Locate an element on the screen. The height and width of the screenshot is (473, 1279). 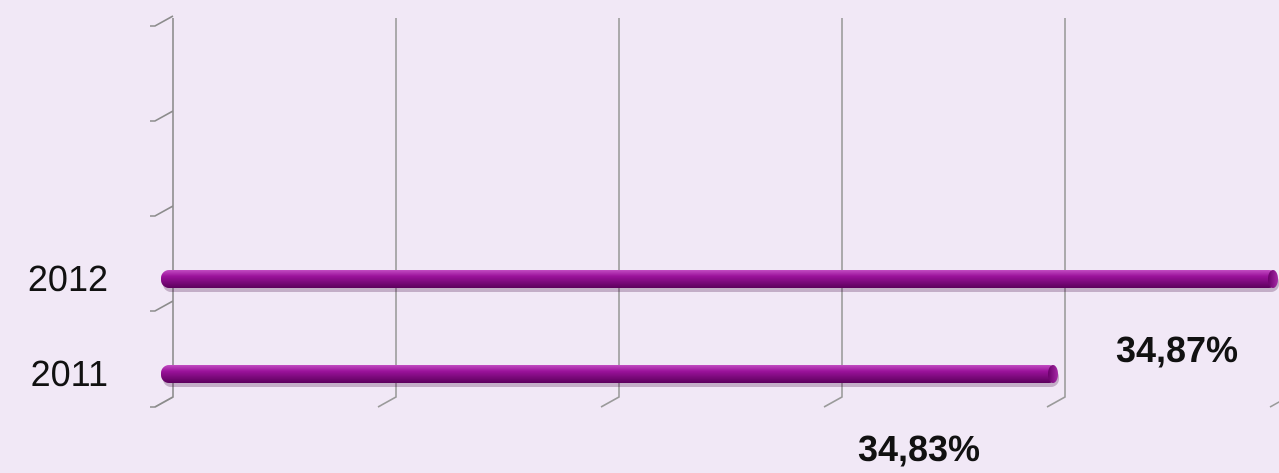
bar-2012 is located at coordinates (720, 281).